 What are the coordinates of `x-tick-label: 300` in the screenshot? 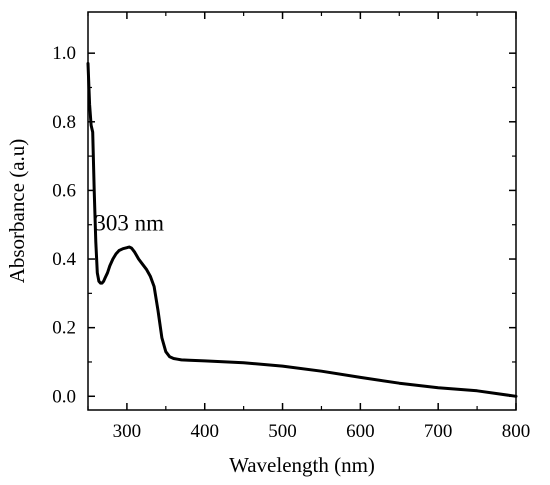 It's located at (127, 431).